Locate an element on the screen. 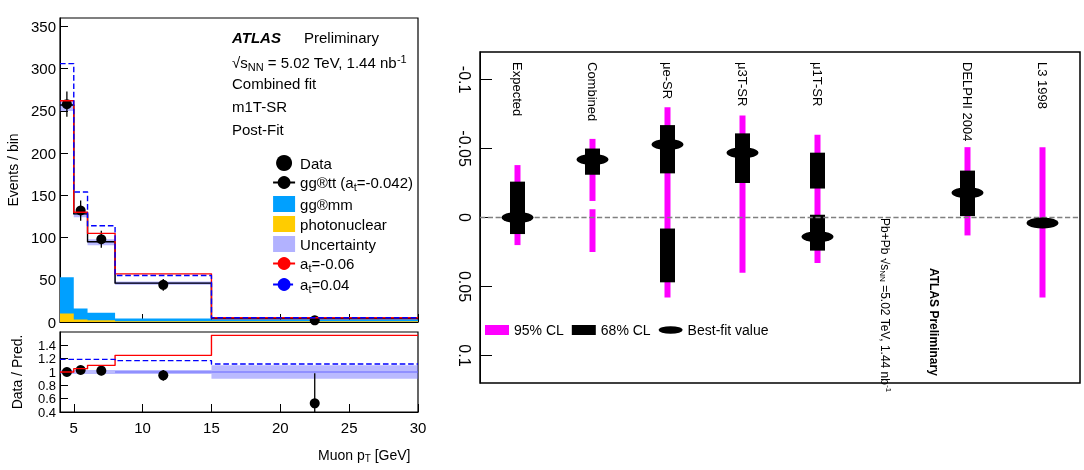 Image resolution: width=1084 pixels, height=470 pixels. x-tick-label: 10 is located at coordinates (142, 427).